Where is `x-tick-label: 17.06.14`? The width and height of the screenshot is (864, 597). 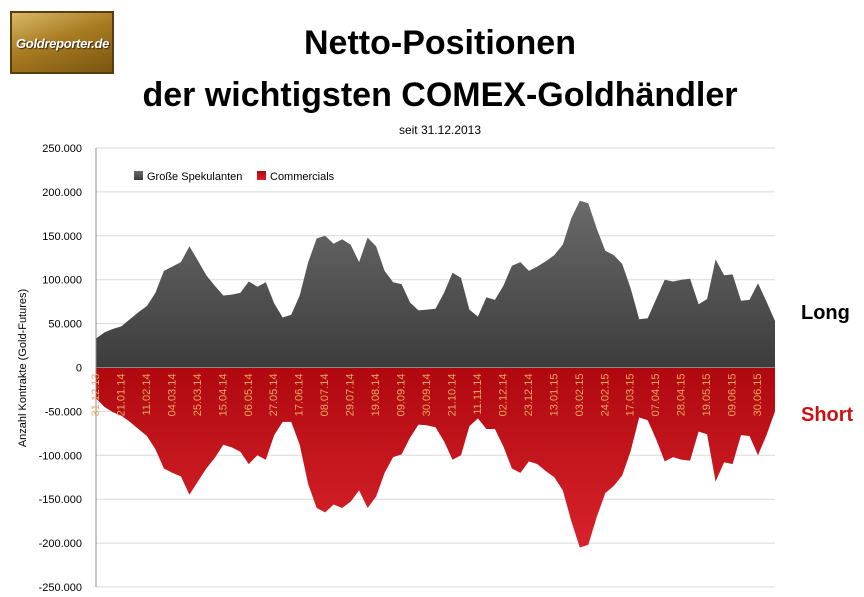 x-tick-label: 17.06.14 is located at coordinates (300, 395).